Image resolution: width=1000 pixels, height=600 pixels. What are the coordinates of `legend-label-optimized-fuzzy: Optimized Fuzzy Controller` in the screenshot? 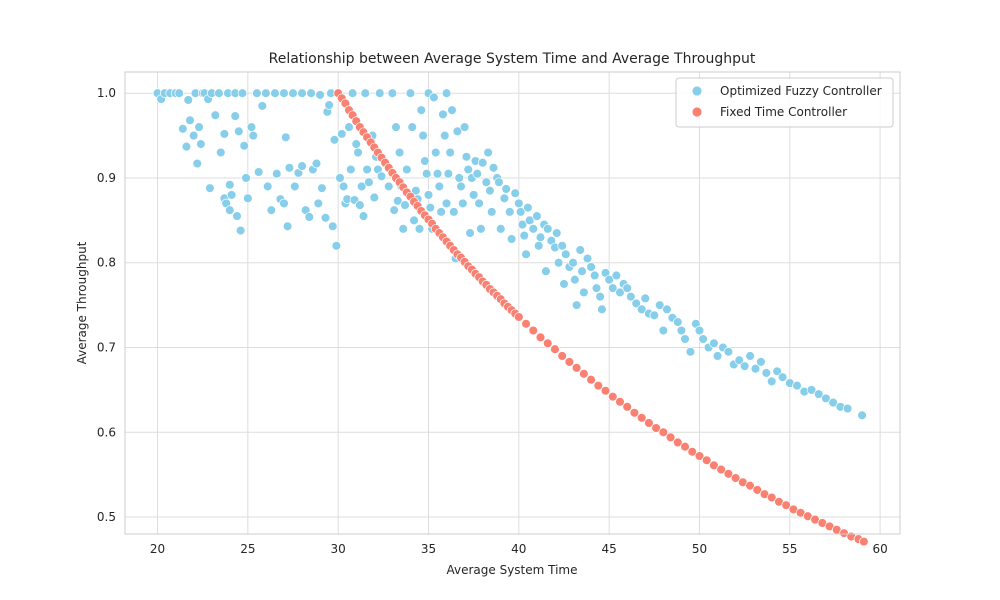 It's located at (801, 91).